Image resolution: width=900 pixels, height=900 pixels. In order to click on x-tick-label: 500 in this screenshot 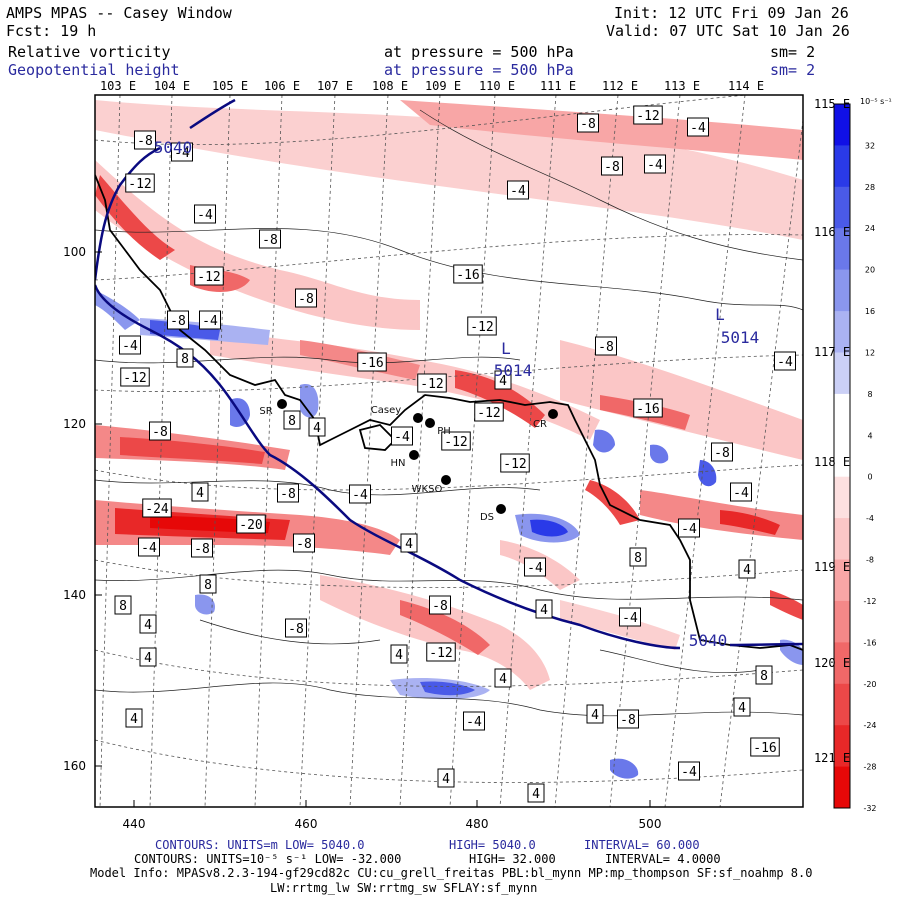, I will do `click(650, 824)`.